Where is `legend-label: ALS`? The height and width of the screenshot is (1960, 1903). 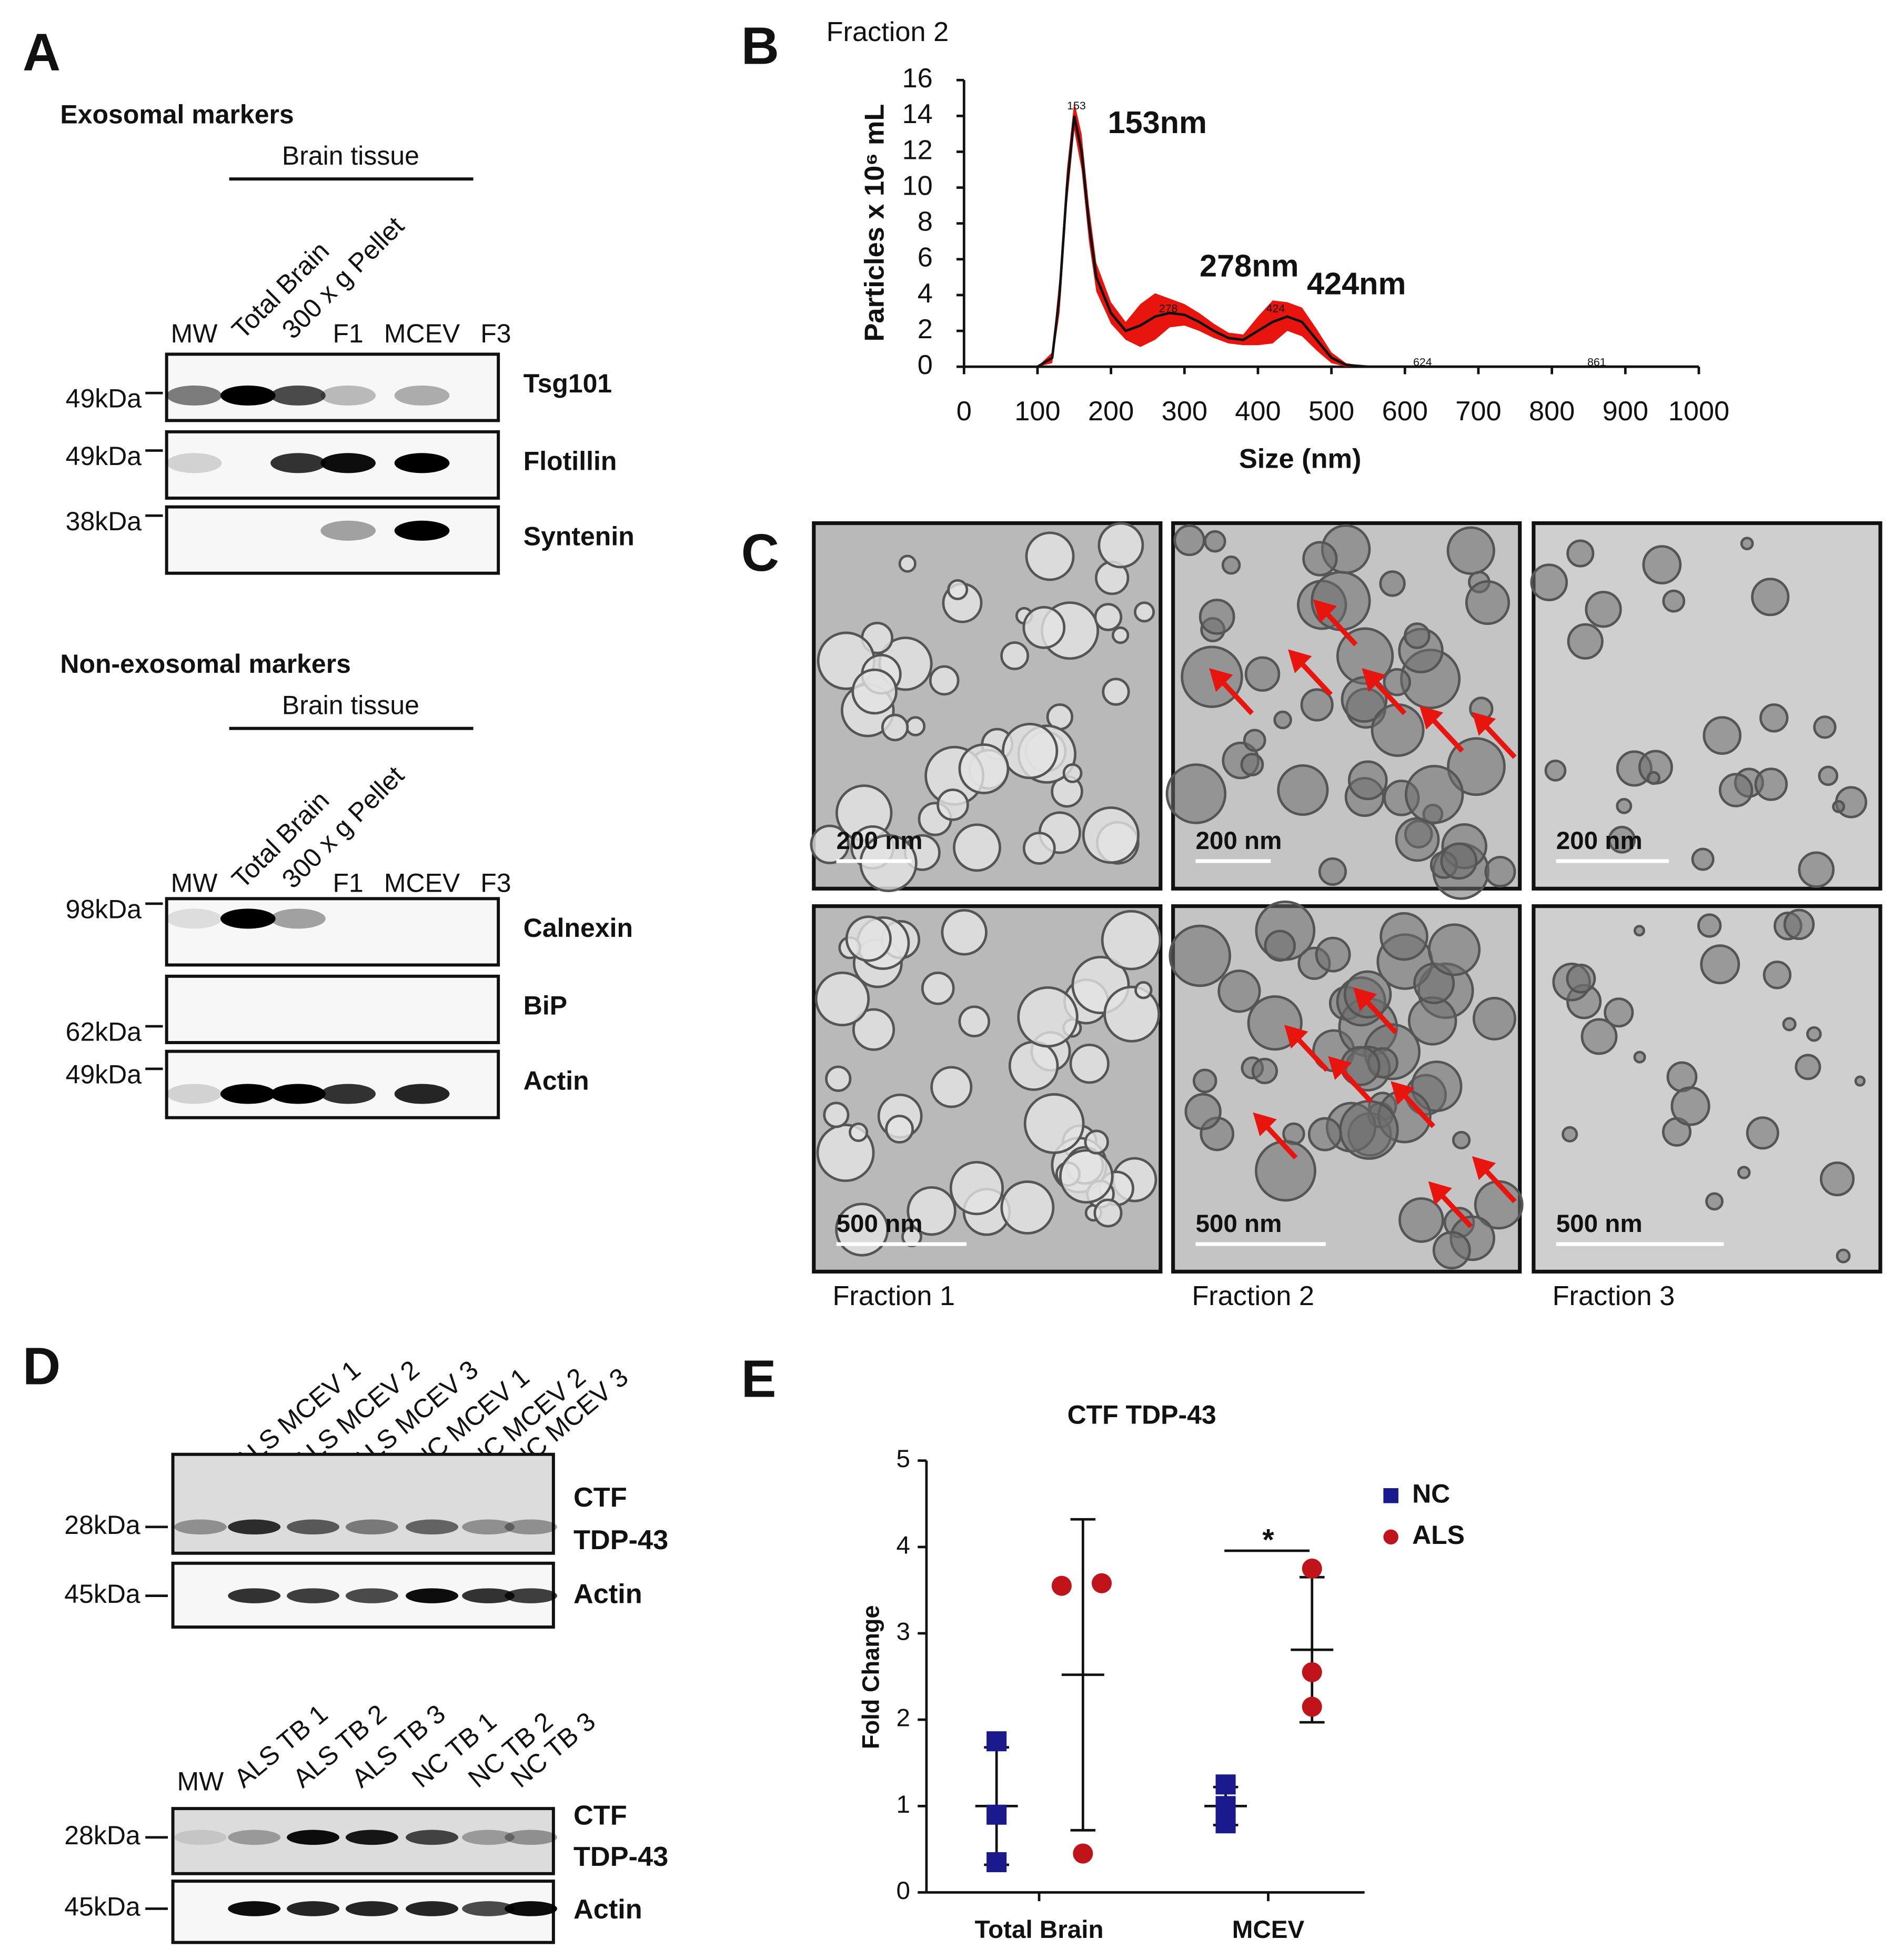
legend-label: ALS is located at coordinates (1439, 1535).